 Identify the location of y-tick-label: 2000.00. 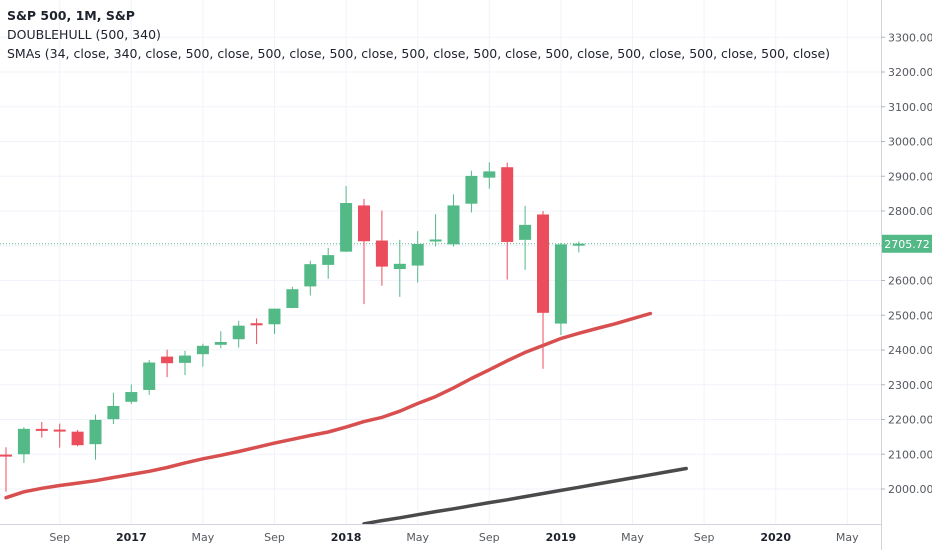
(910, 489).